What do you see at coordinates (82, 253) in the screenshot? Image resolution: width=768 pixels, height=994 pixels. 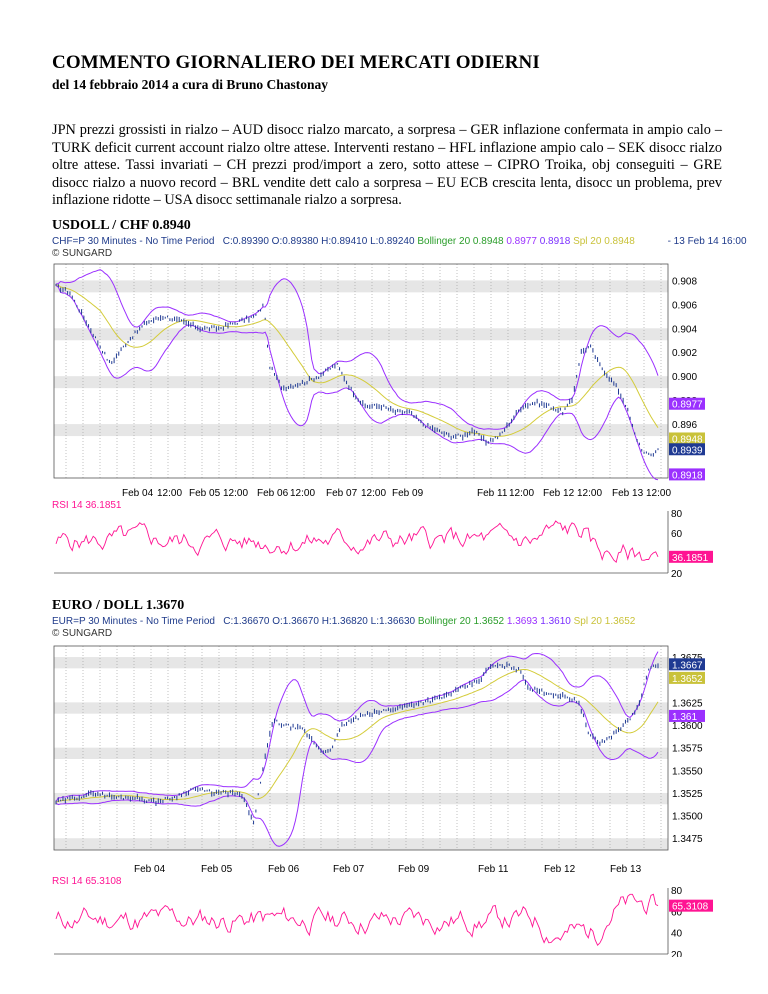 I see `chart1-source: © SUNGARD` at bounding box center [82, 253].